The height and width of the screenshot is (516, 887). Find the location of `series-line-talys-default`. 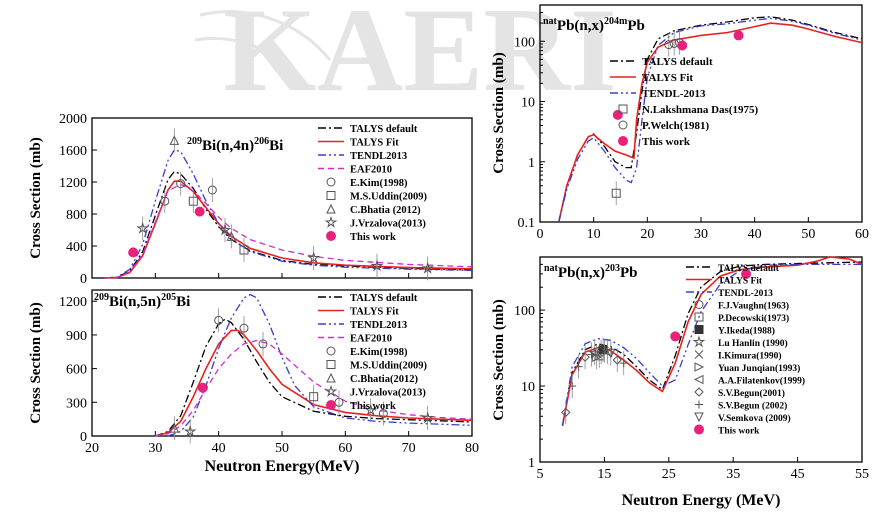

series-line-talys-default is located at coordinates (314, 377).